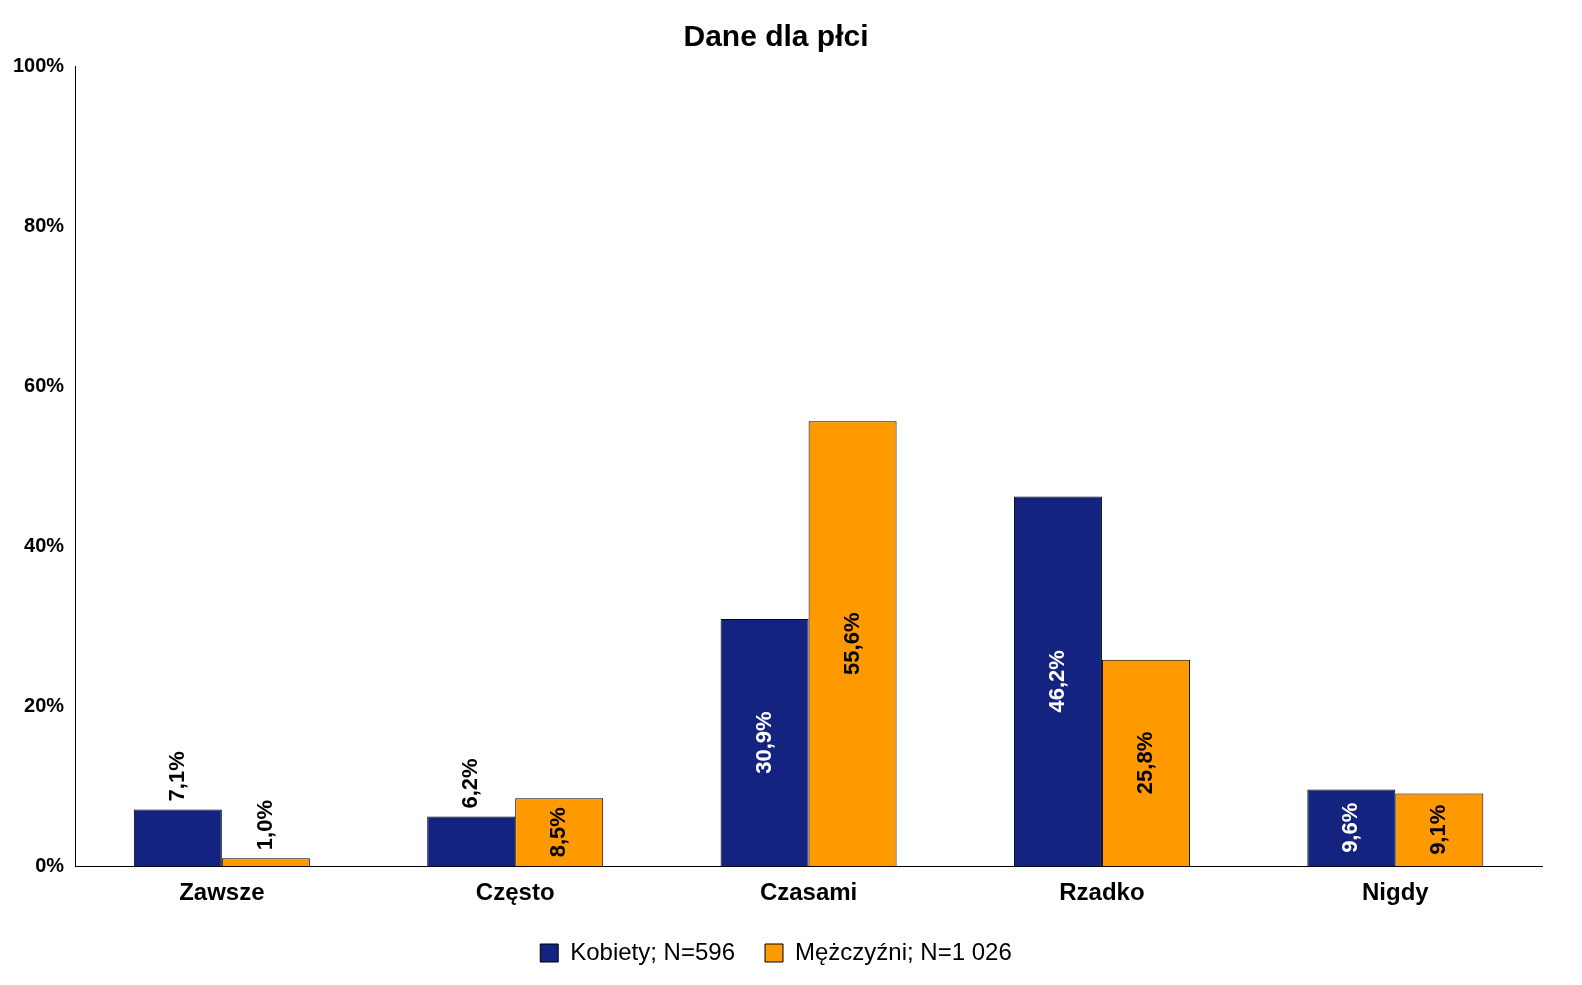 The image size is (1582, 985). Describe the element at coordinates (176, 776) in the screenshot. I see `data-label: 7,1%` at that location.